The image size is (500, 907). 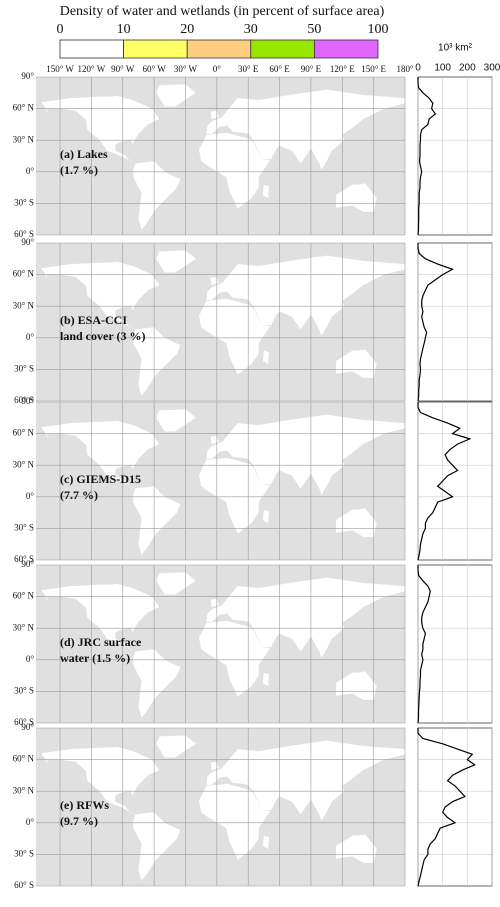 I want to click on panel-label: (7.7 %), so click(x=79, y=495).